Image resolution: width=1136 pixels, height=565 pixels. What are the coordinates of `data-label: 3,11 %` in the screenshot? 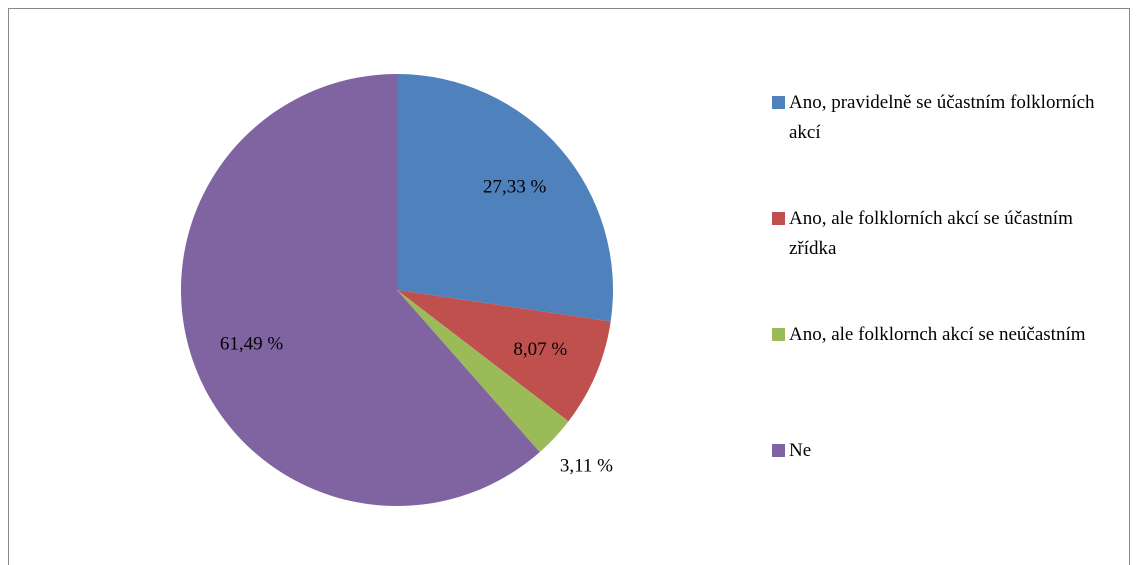 It's located at (586, 465).